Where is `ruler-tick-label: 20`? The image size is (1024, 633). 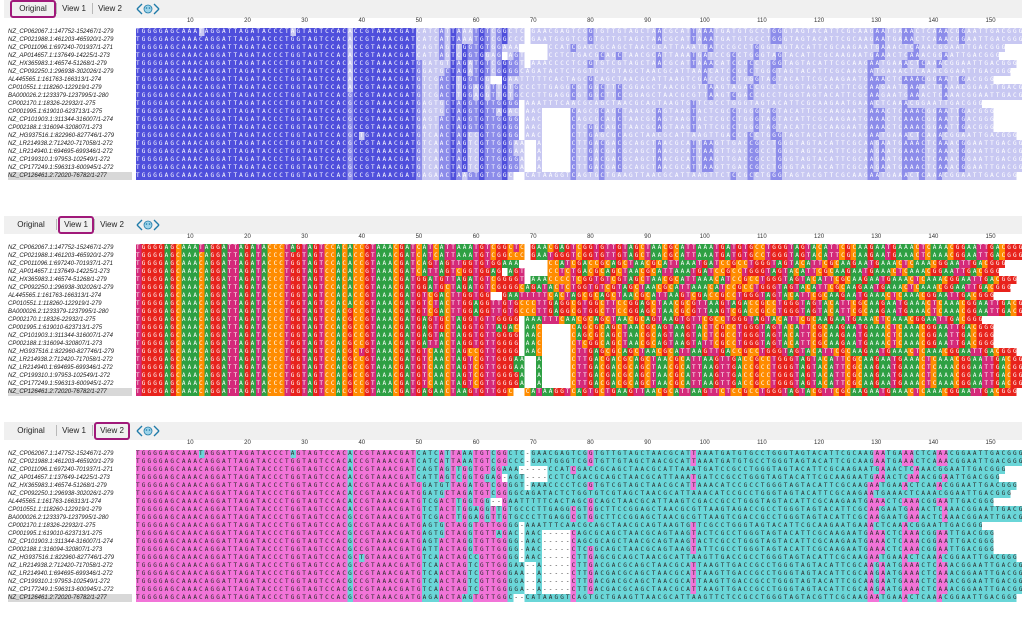
ruler-tick-label: 20 is located at coordinates (247, 237).